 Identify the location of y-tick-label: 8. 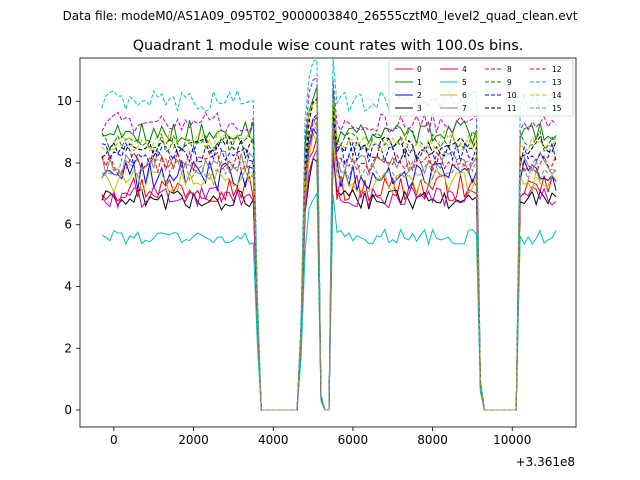
(68, 163).